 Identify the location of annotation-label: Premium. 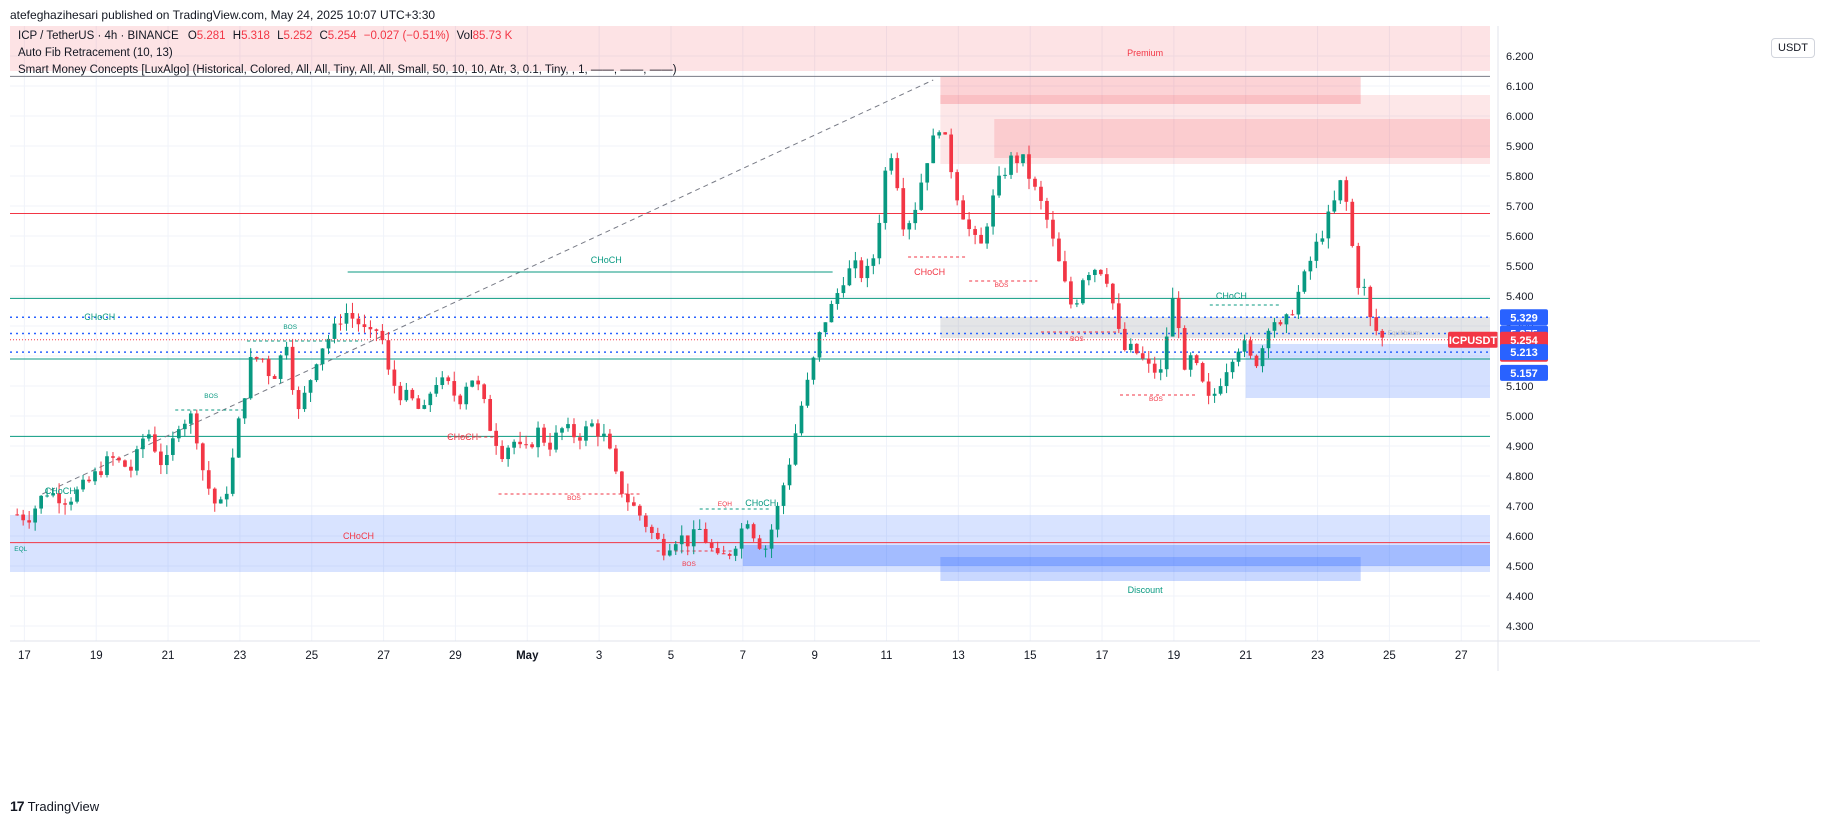
(1145, 53).